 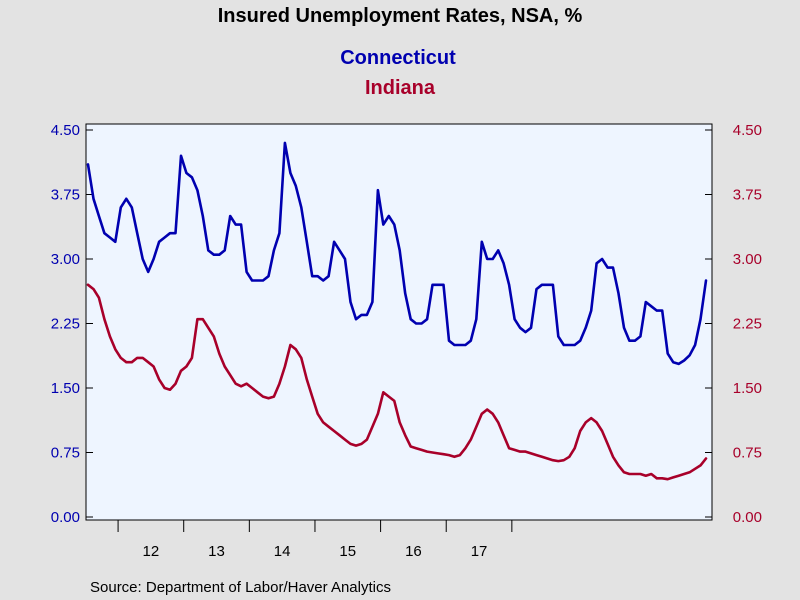 I want to click on x-tick-label: 13, so click(x=216, y=551).